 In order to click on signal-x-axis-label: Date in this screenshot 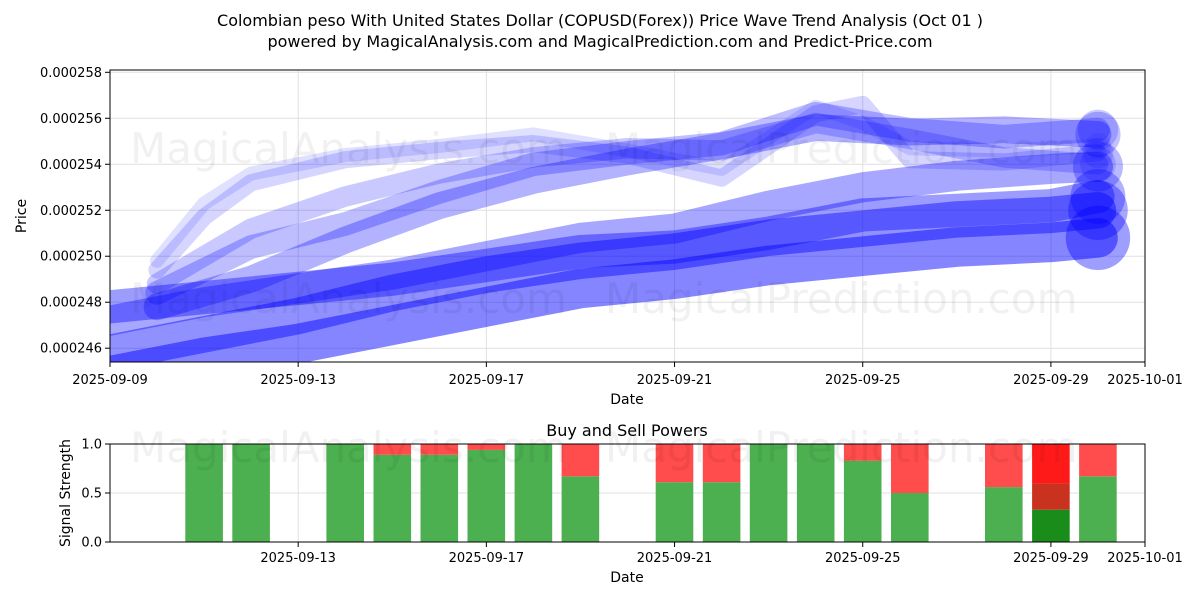, I will do `click(626, 578)`.